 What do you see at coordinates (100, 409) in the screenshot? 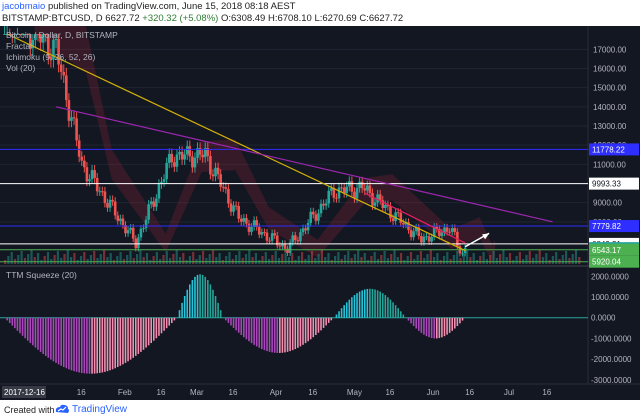
I see `tradingview-brand: TradingView` at bounding box center [100, 409].